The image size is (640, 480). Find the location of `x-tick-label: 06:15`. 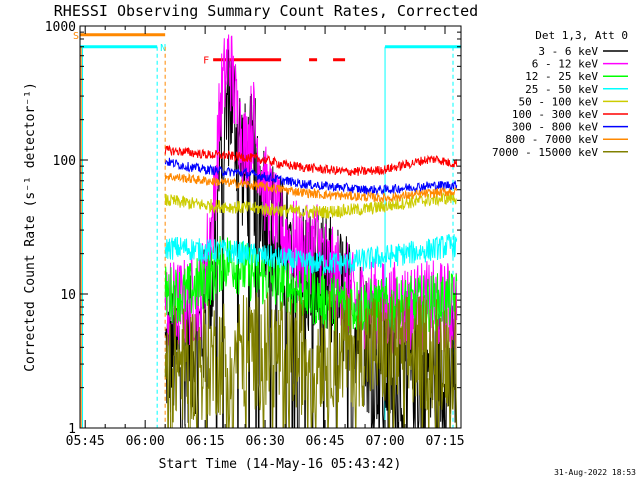

x-tick-label: 06:15 is located at coordinates (205, 441).